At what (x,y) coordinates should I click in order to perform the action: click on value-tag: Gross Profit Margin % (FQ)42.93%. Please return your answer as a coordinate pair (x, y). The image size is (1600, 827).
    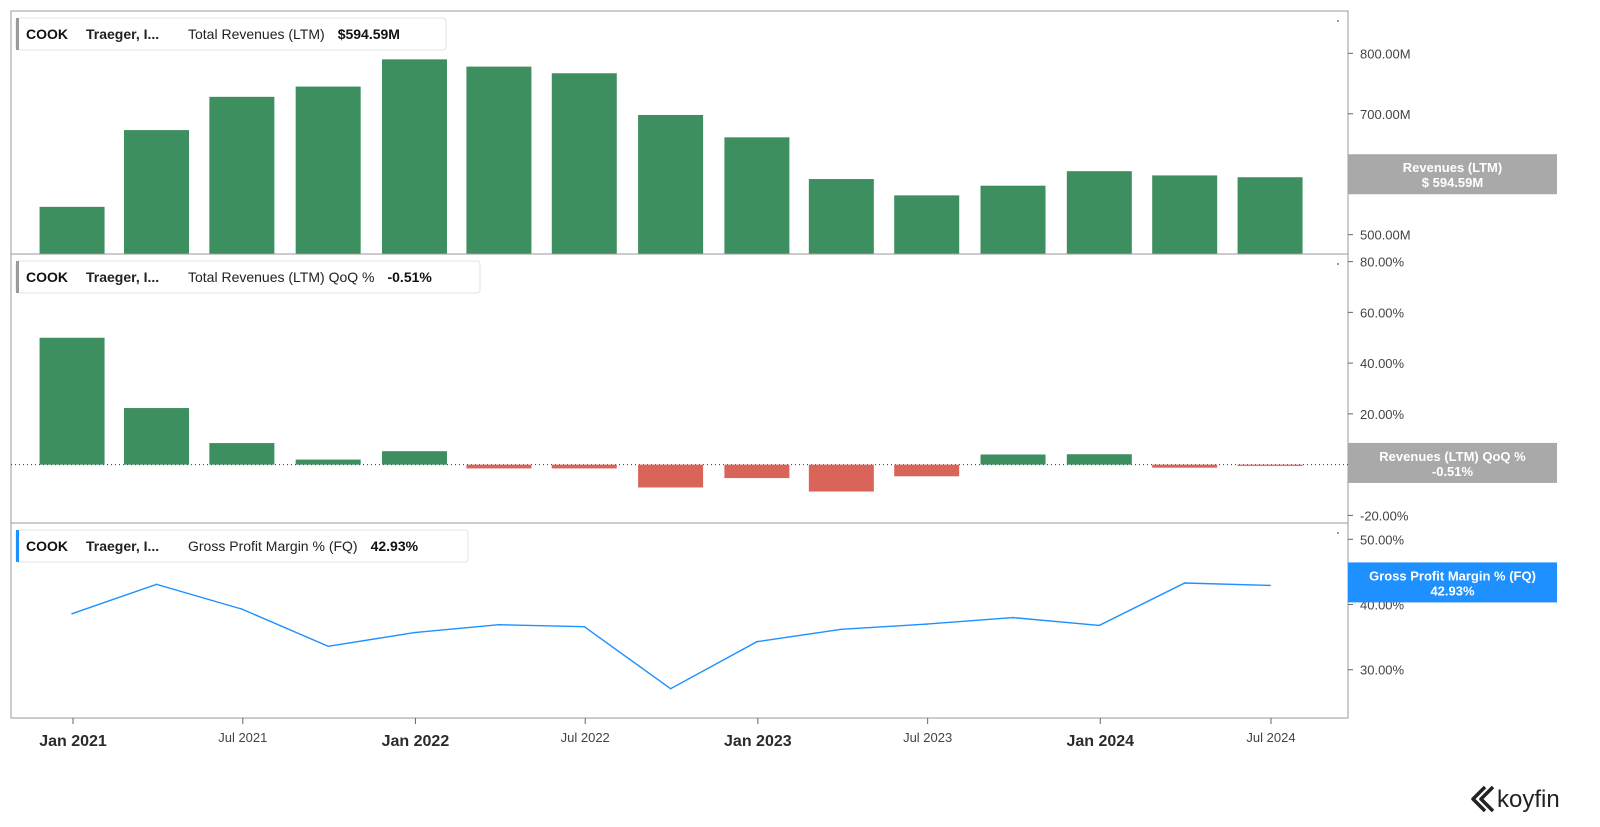
    Looking at the image, I should click on (1452, 582).